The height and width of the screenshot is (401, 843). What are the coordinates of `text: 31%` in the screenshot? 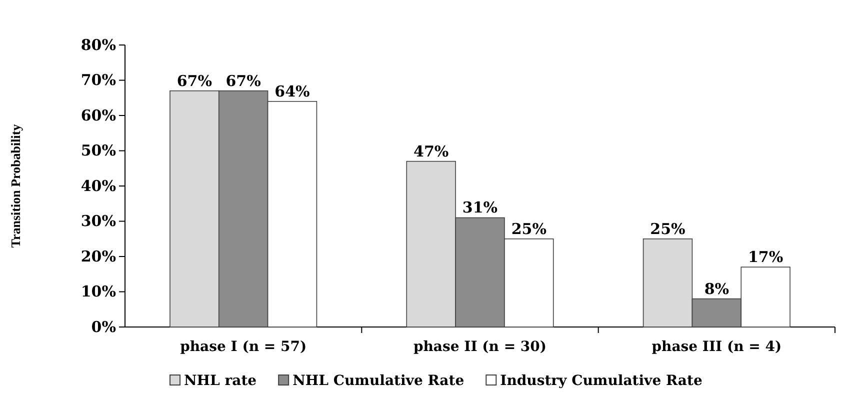 It's located at (480, 207).